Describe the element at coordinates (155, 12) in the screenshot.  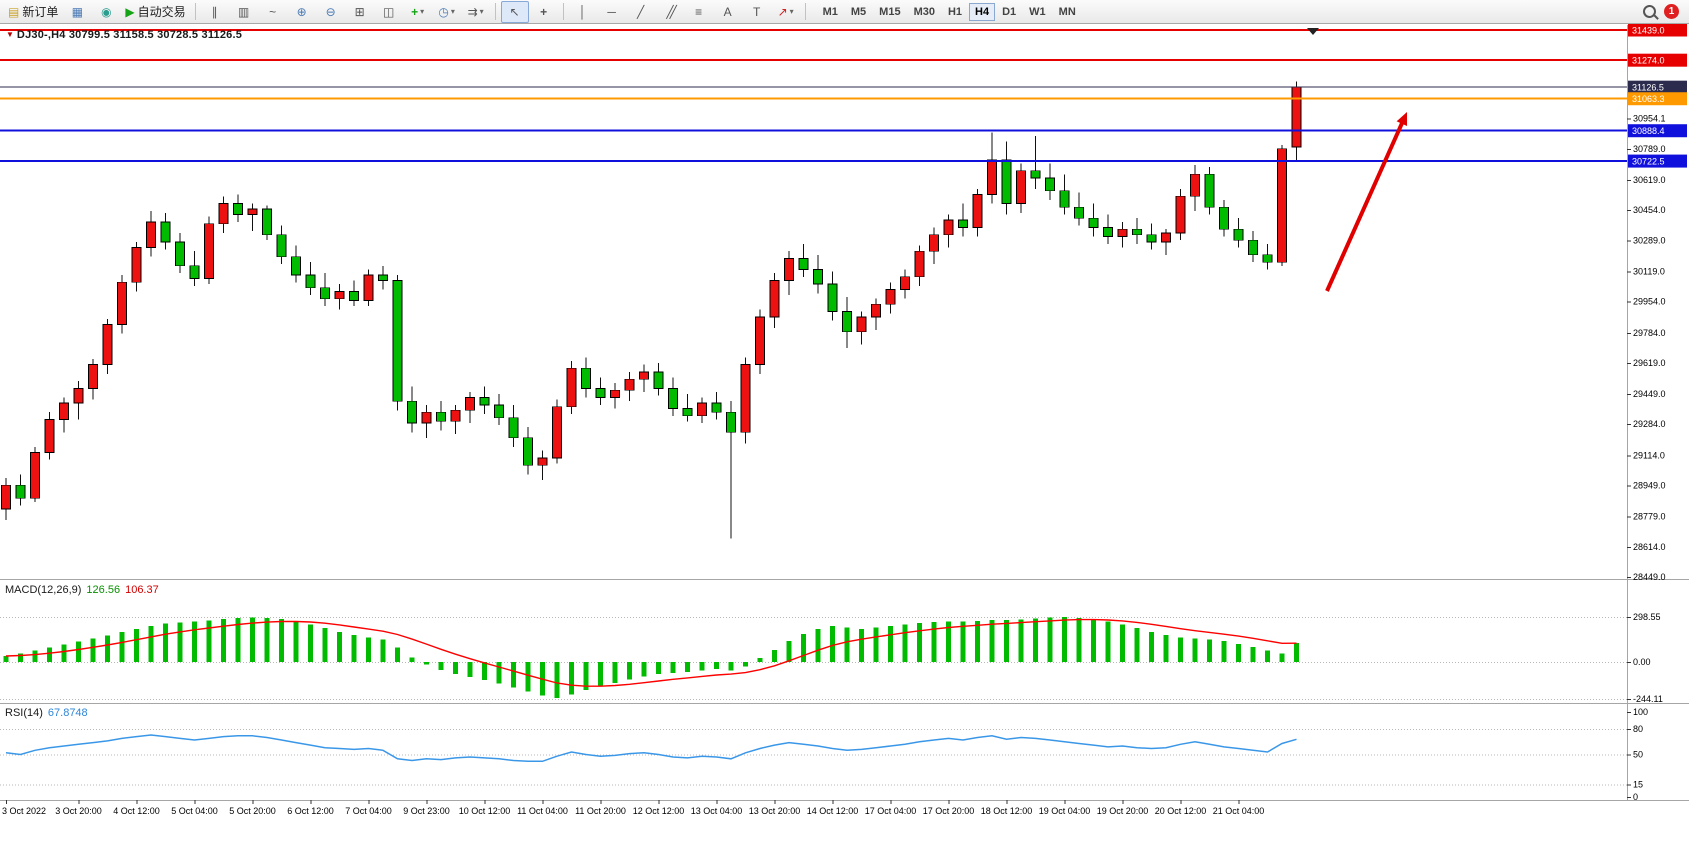
I see `autotrade-button: ▶ 自动交易` at that location.